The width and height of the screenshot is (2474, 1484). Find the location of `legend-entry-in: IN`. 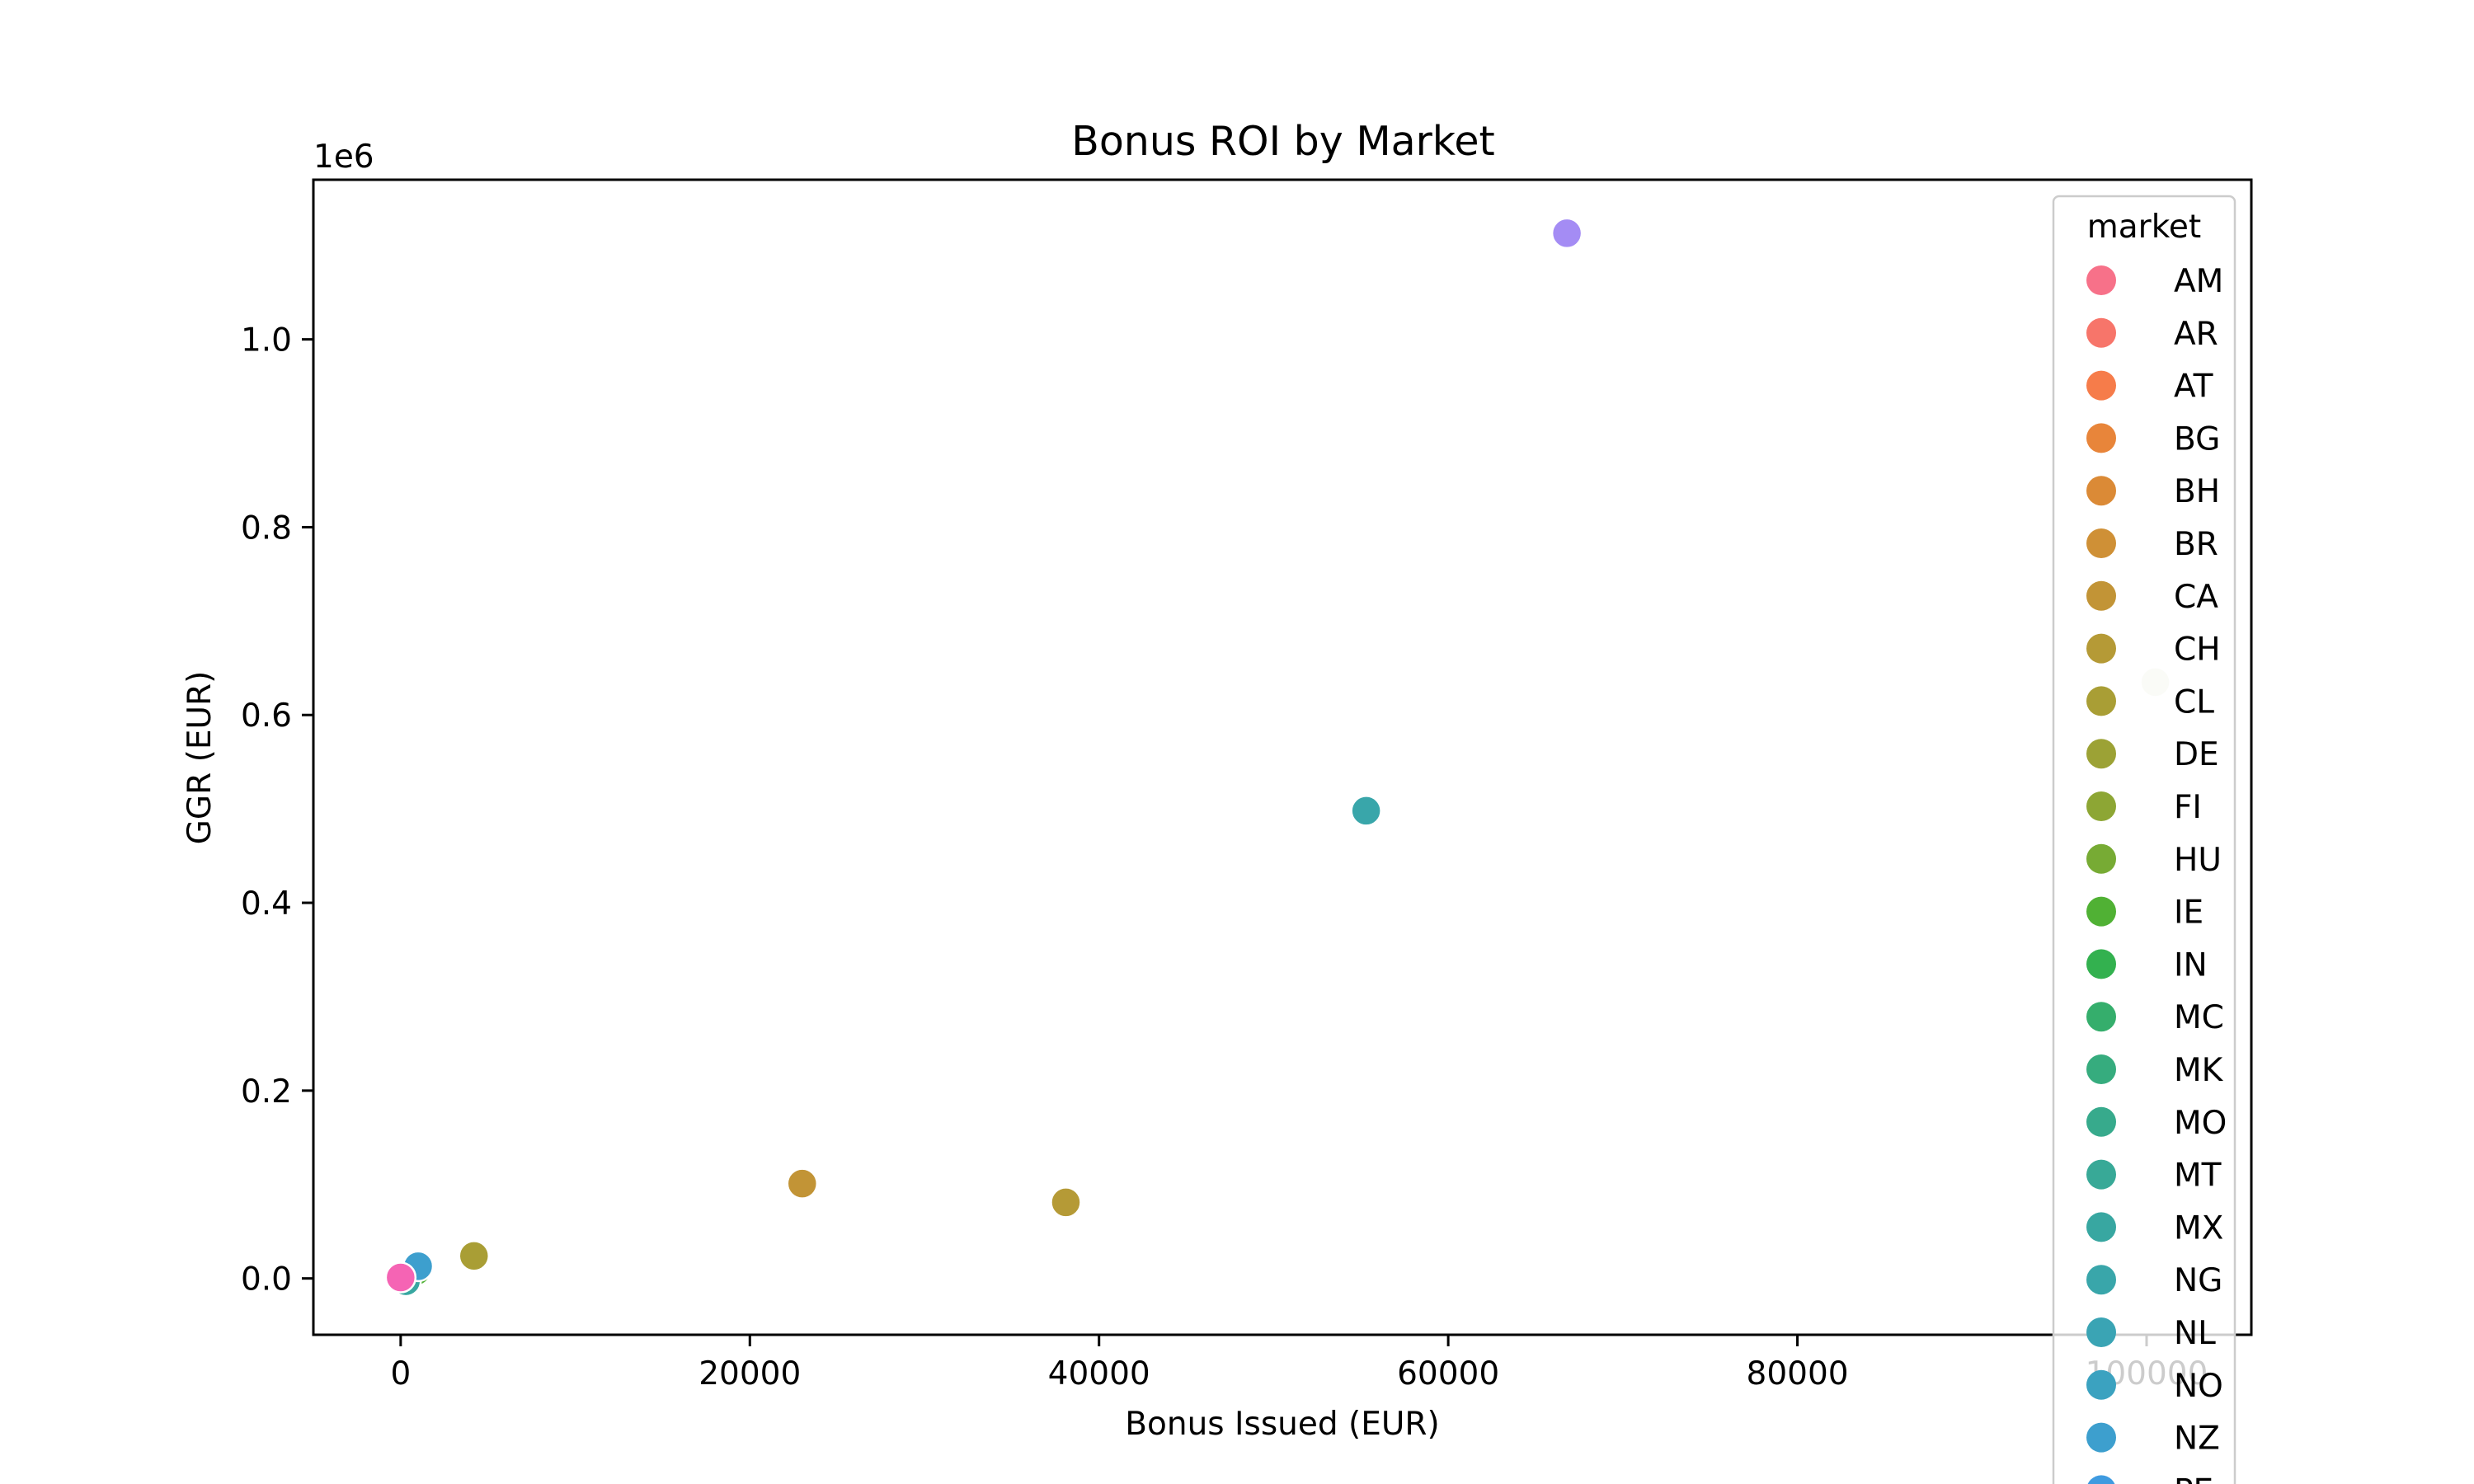

legend-entry-in: IN is located at coordinates (2147, 965).